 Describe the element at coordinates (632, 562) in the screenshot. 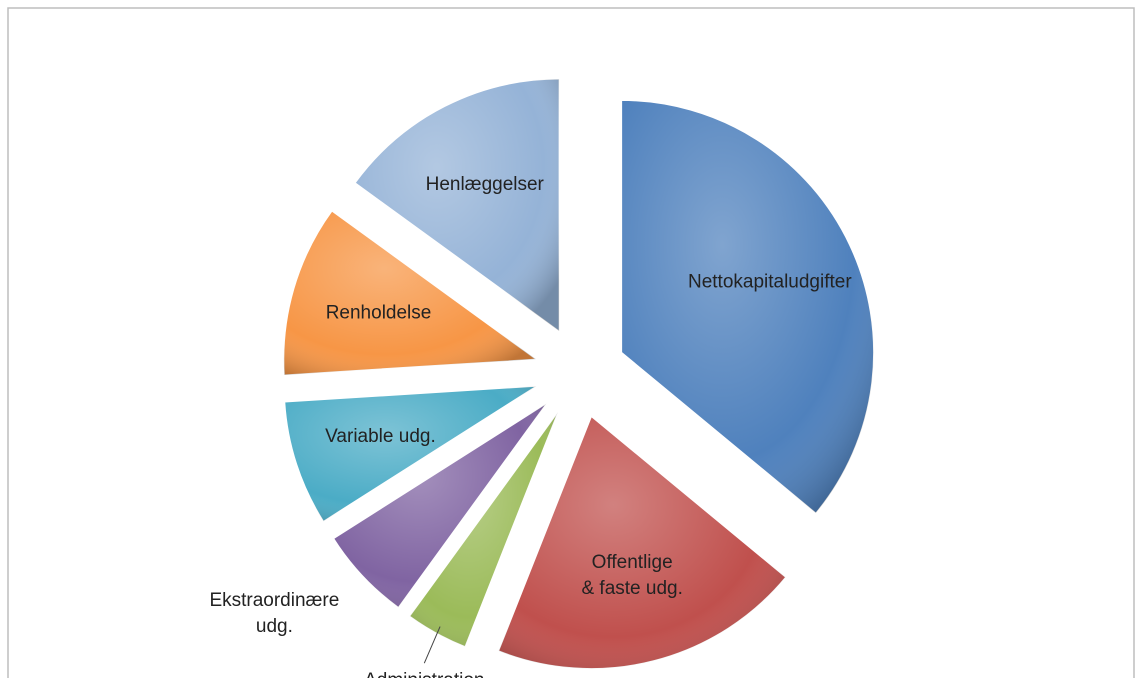

I see `label-line: Offentlige` at that location.